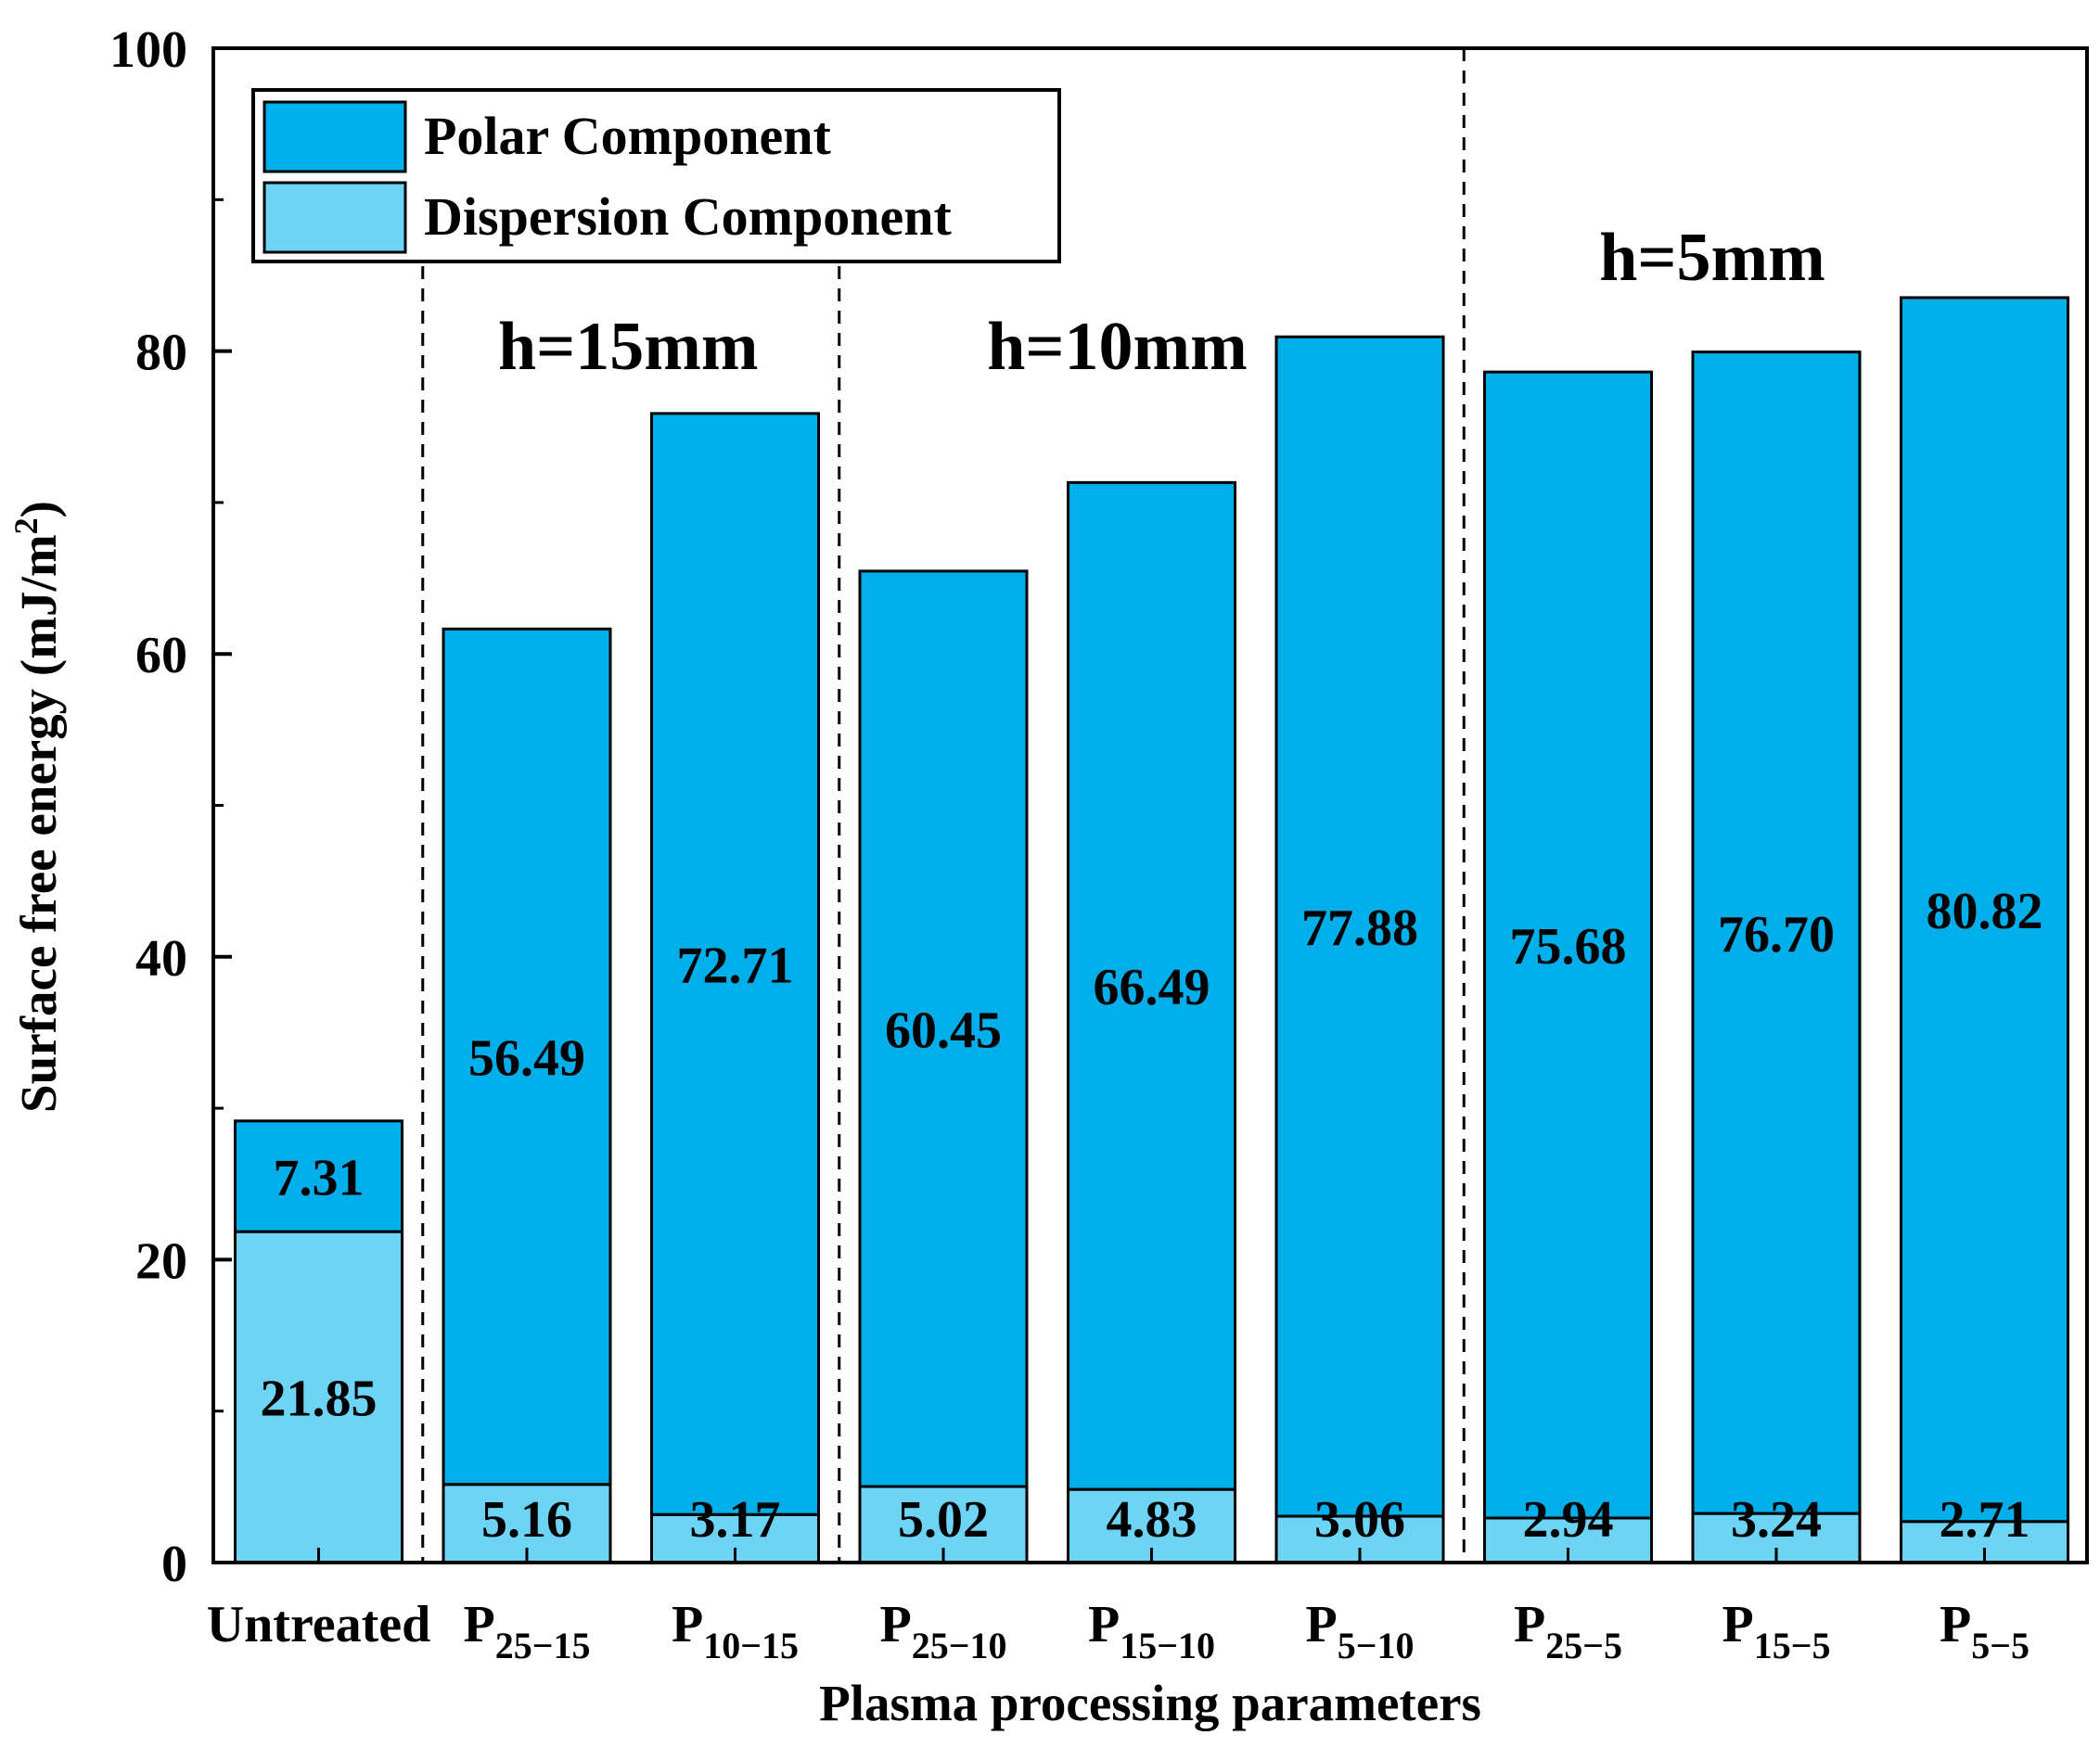 The width and height of the screenshot is (2100, 1748). I want to click on x-tick-label-base-2: P, so click(687, 1624).